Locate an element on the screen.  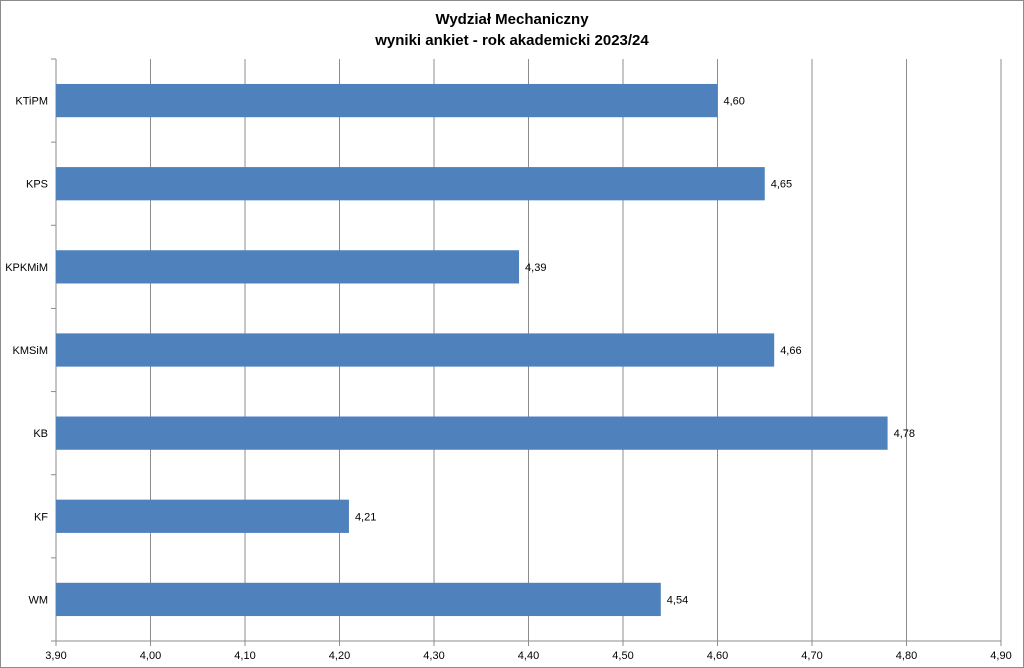
category-label: KTiPM is located at coordinates (31, 102).